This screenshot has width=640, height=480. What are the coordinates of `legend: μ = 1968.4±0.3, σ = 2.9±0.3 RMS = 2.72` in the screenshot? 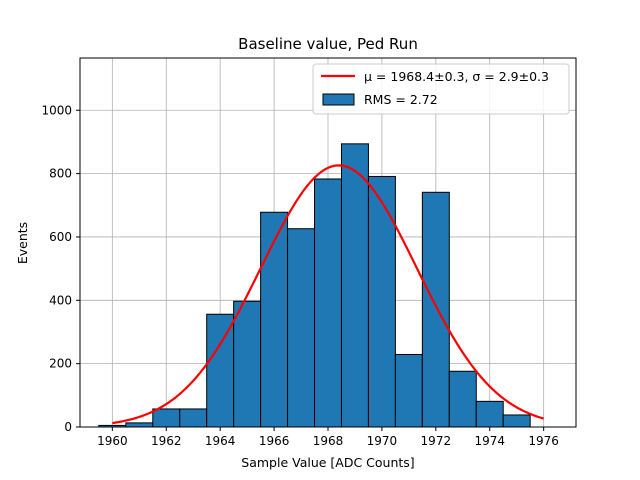 It's located at (441, 89).